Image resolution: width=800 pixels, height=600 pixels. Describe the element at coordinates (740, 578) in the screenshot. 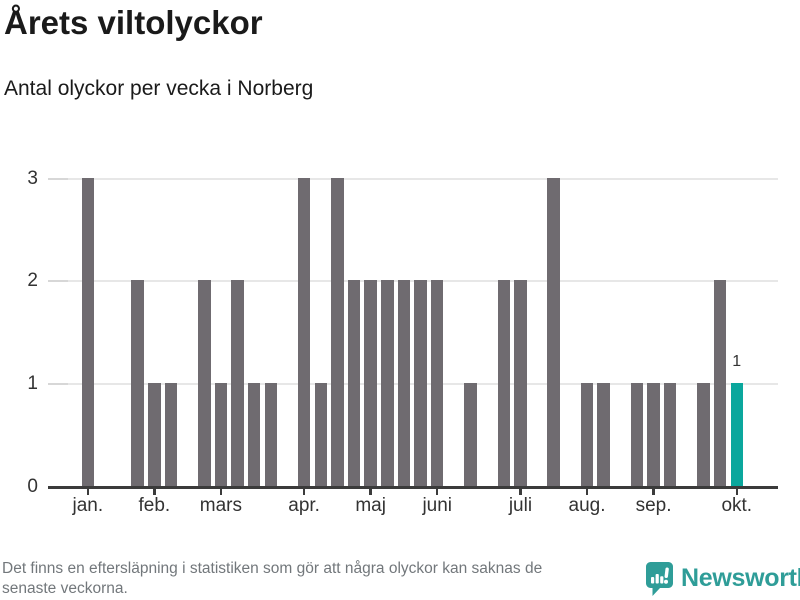

I see `newsworthy-logo-text: Newsworthy` at that location.